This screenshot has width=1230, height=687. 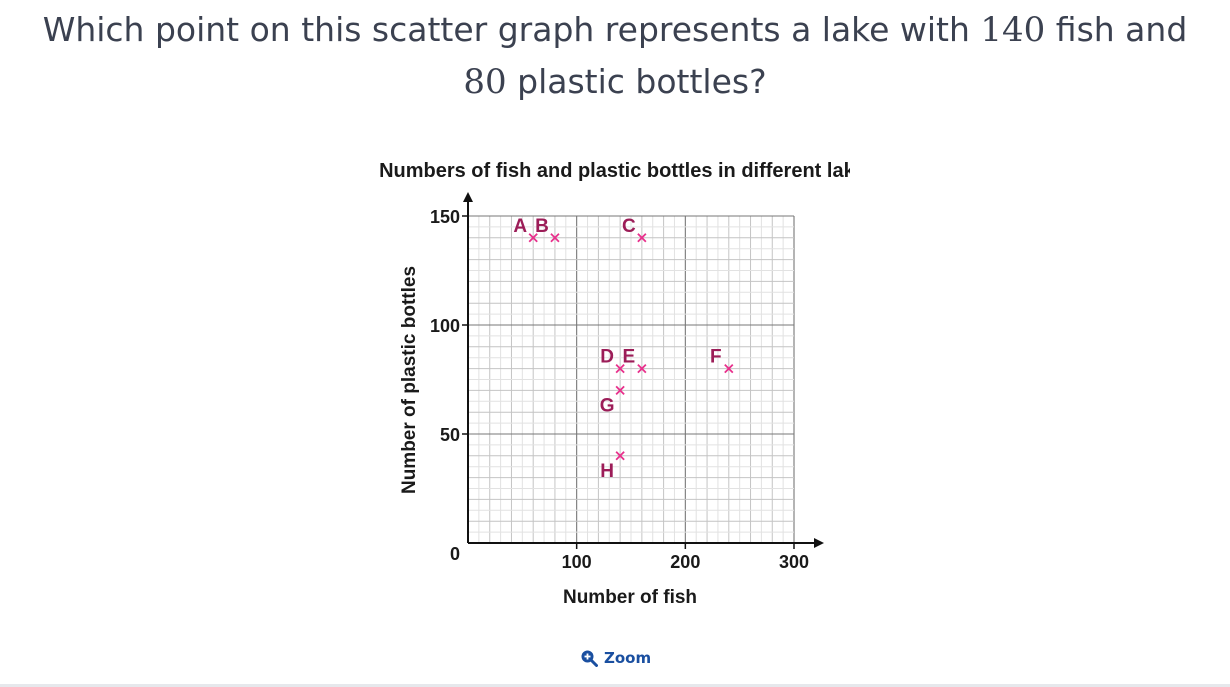 I want to click on y-tick-label: 100, so click(x=445, y=326).